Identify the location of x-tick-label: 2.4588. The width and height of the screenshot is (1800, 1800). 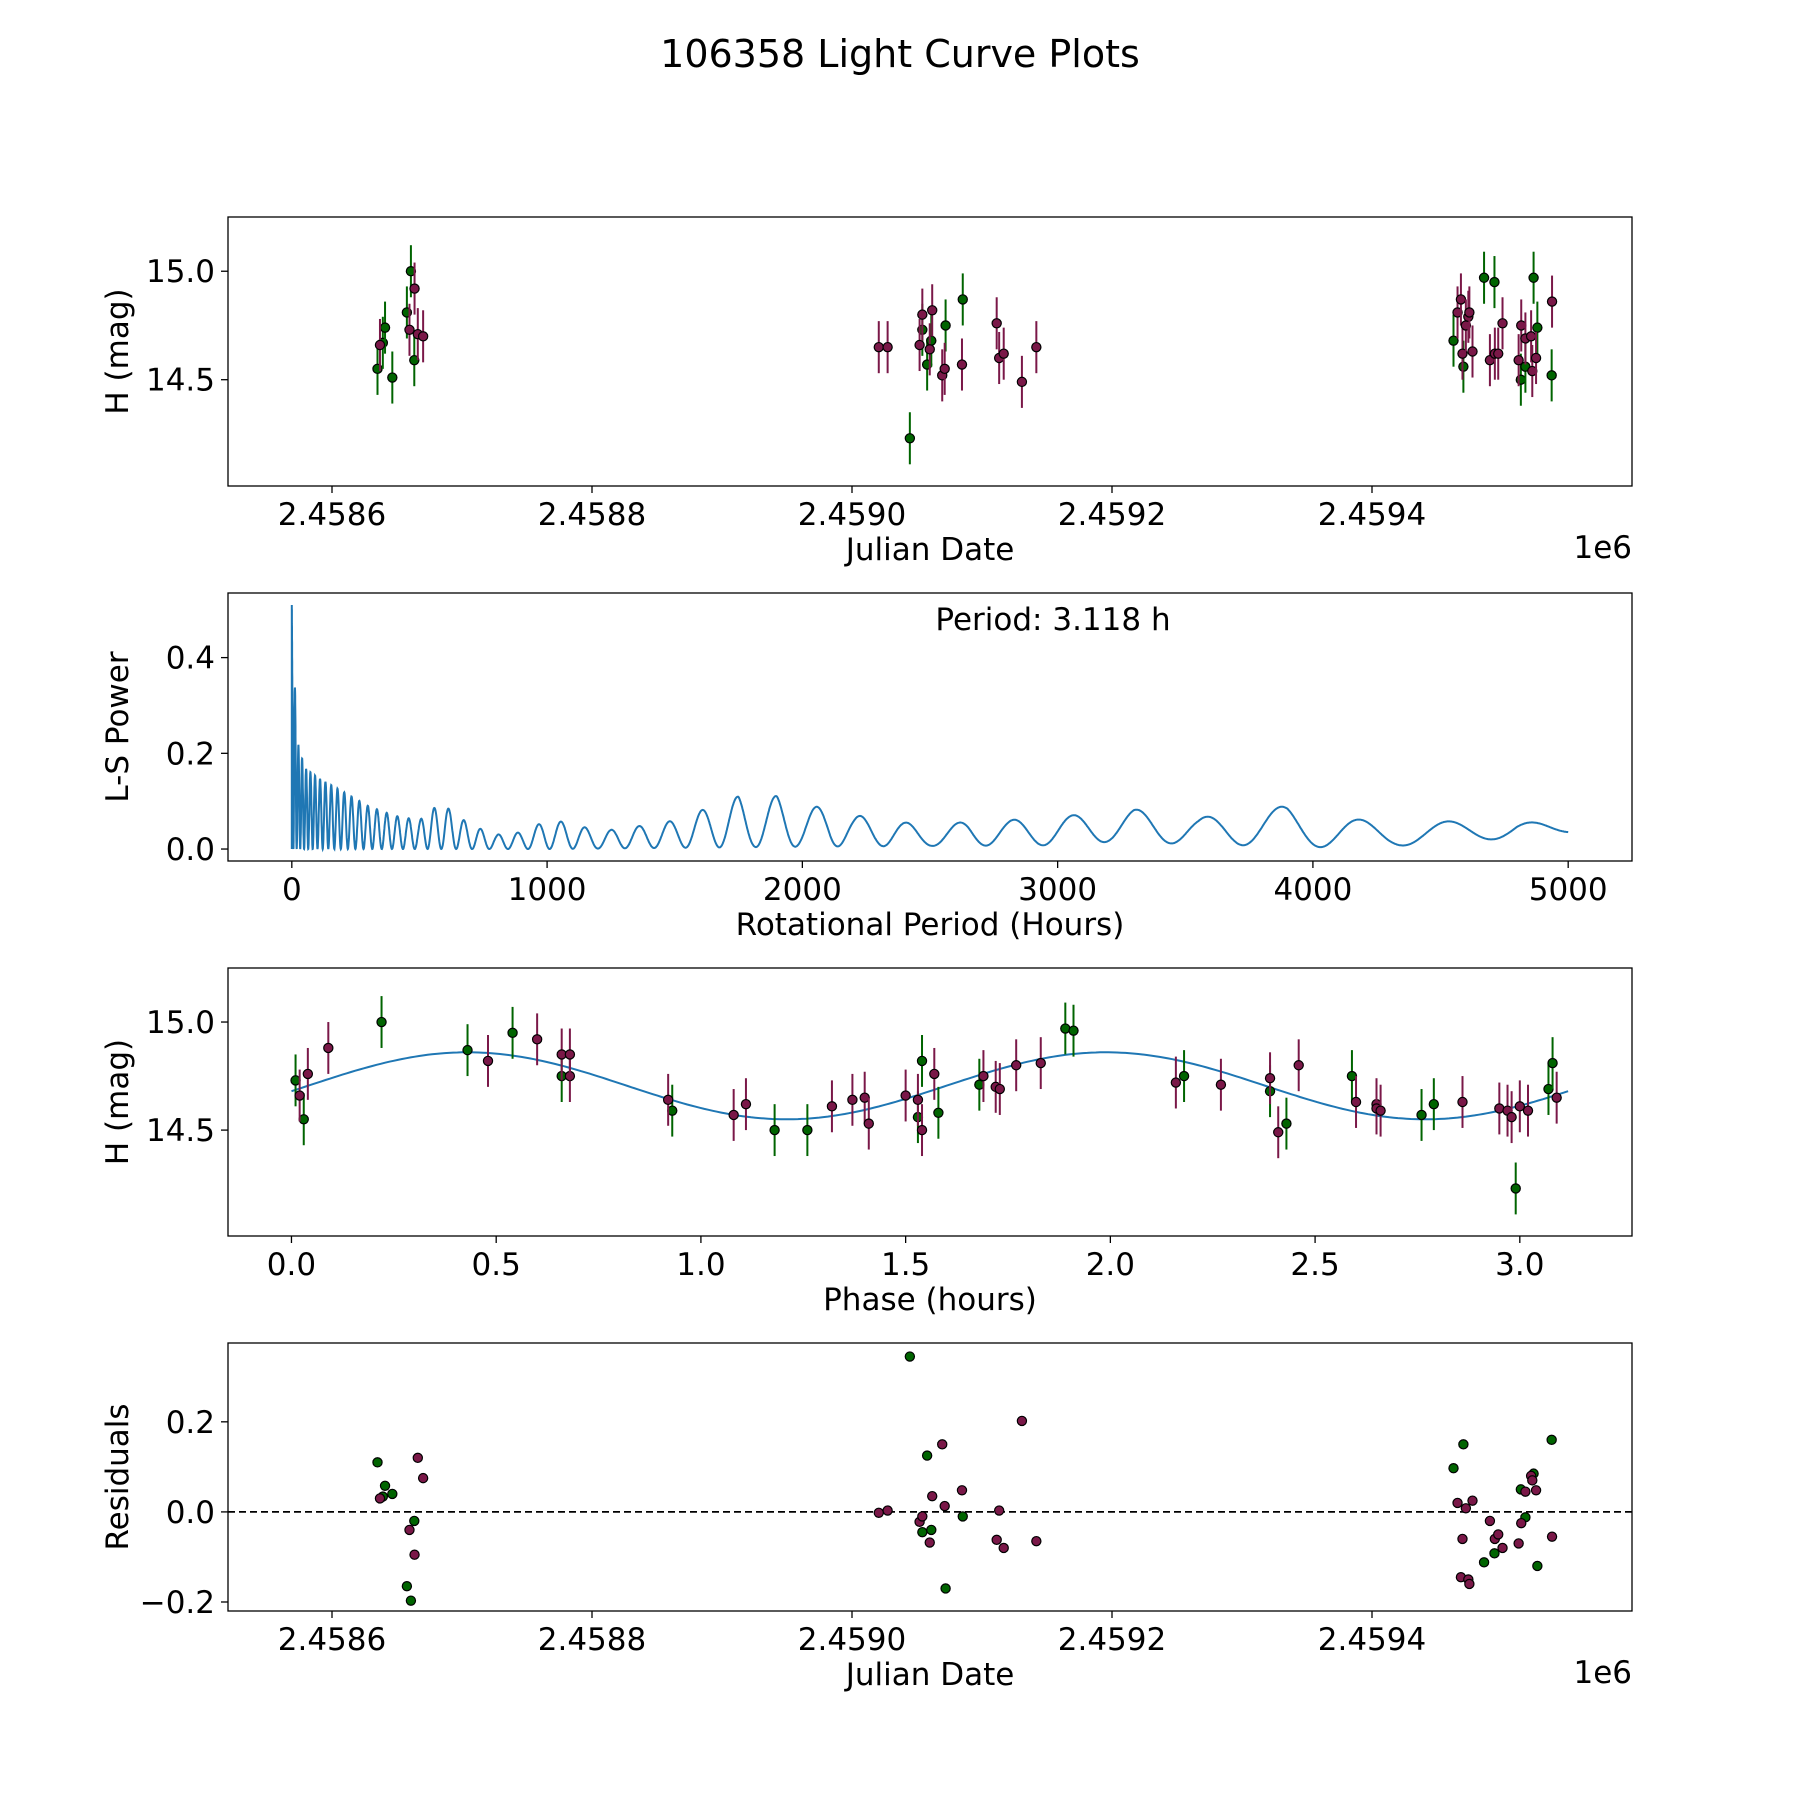
(592, 515).